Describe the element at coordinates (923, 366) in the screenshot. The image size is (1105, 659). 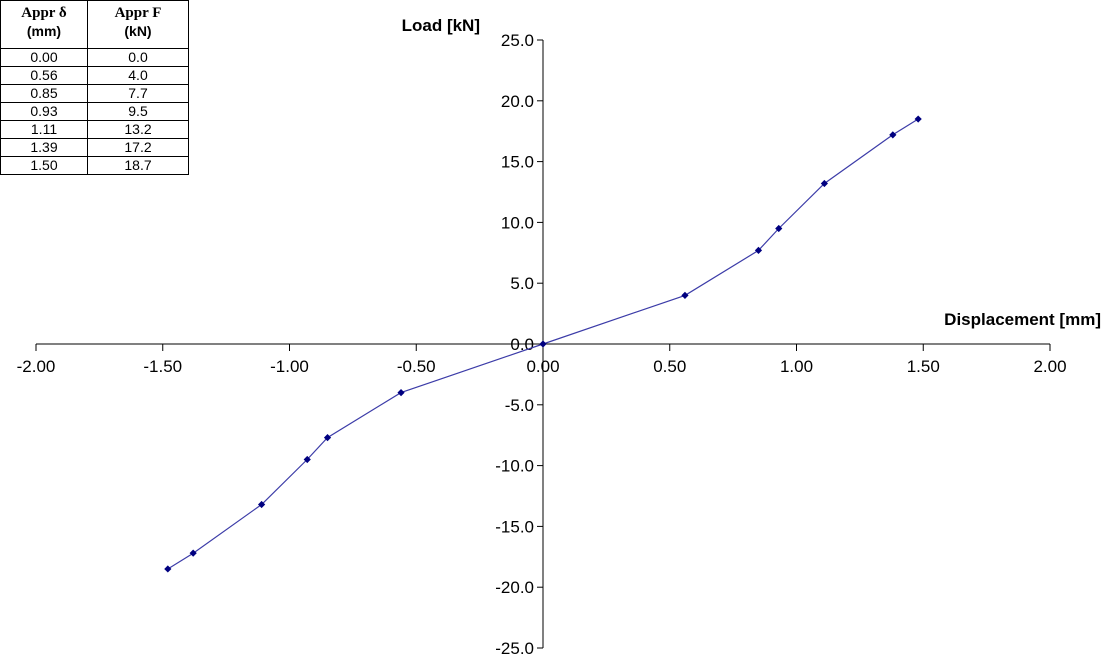
I see `x-tick-label: 1.50` at that location.